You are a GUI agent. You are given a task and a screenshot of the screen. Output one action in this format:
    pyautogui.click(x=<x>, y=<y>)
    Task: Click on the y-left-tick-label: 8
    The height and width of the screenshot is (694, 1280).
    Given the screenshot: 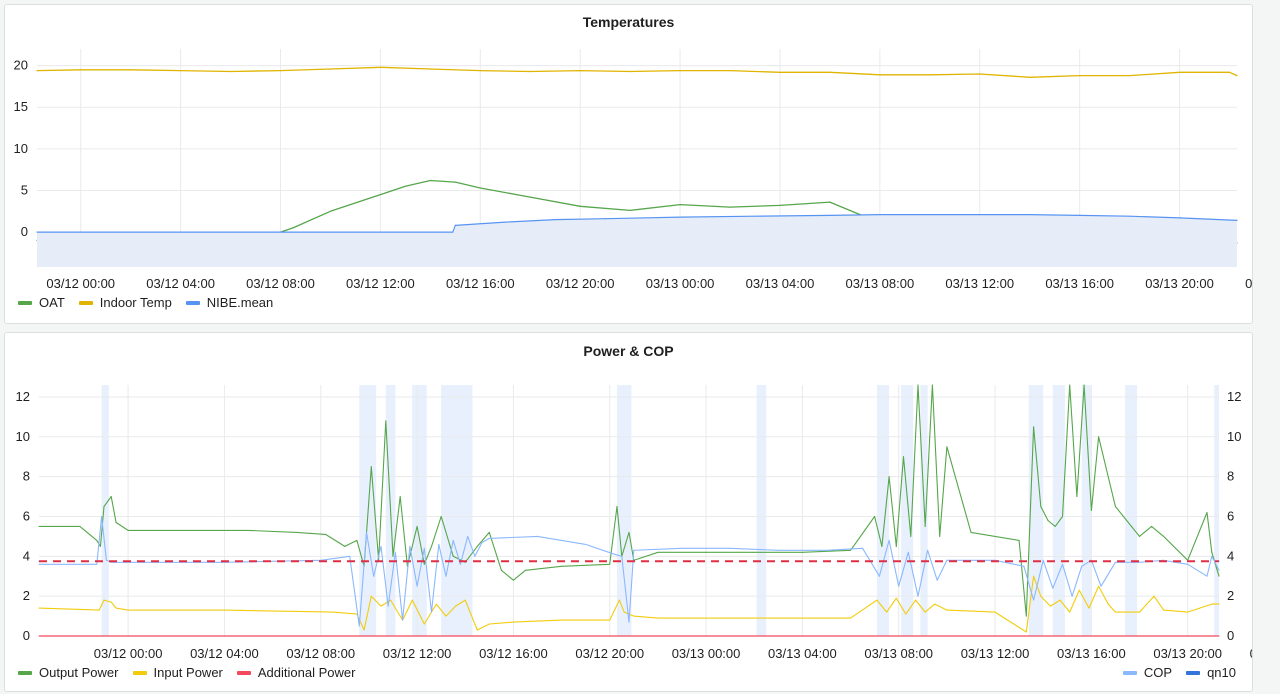 What is the action you would take?
    pyautogui.click(x=26, y=476)
    